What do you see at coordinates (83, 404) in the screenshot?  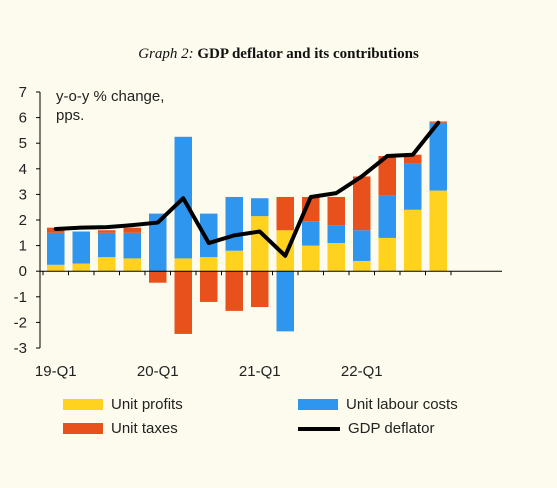 I see `legend-swatch-unit-profits` at bounding box center [83, 404].